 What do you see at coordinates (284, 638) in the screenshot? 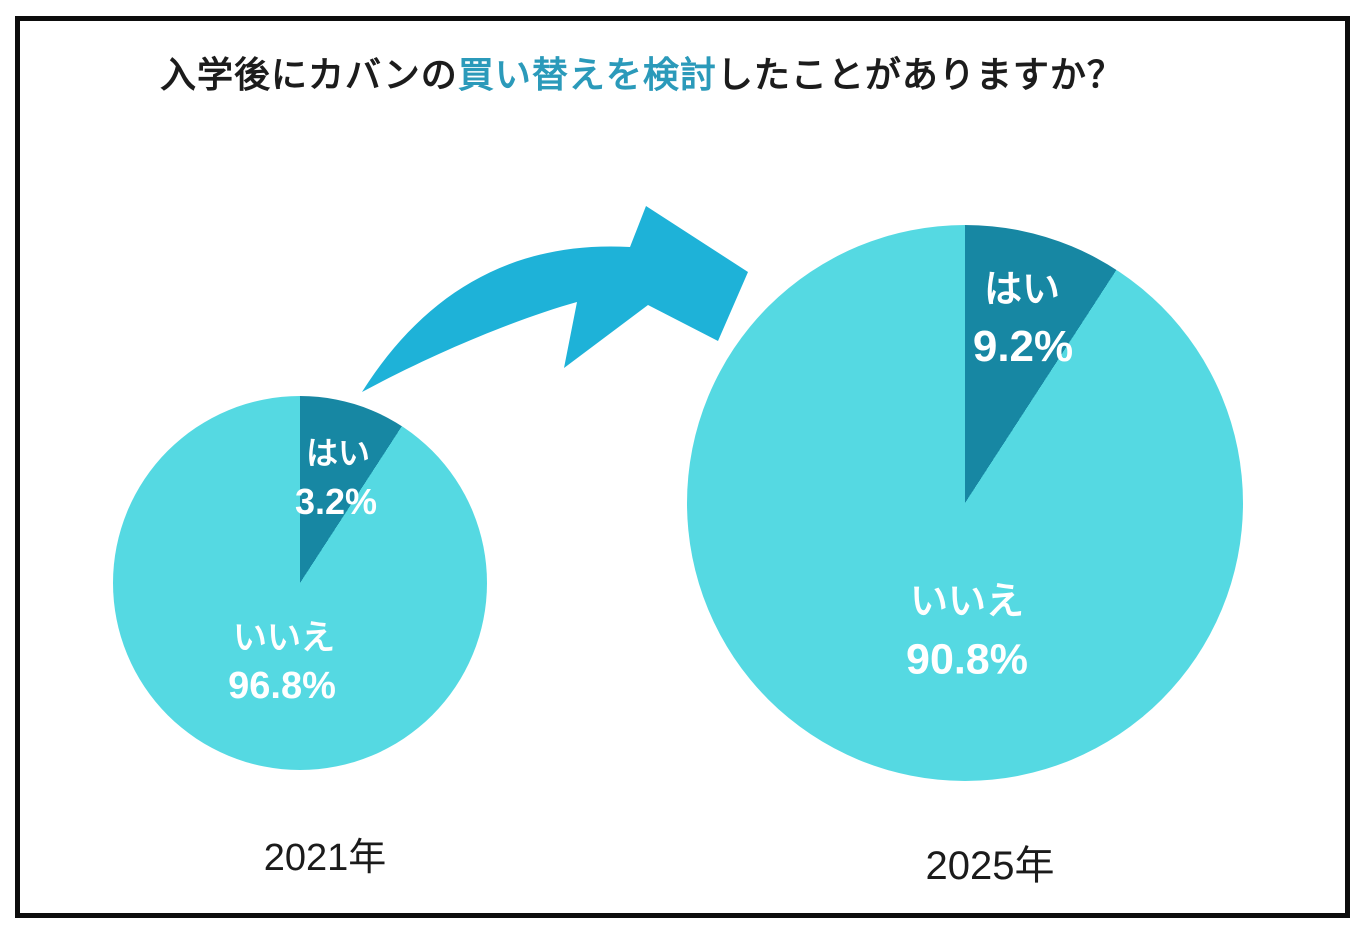
I see `pie-2021-no-label: いいえ` at bounding box center [284, 638].